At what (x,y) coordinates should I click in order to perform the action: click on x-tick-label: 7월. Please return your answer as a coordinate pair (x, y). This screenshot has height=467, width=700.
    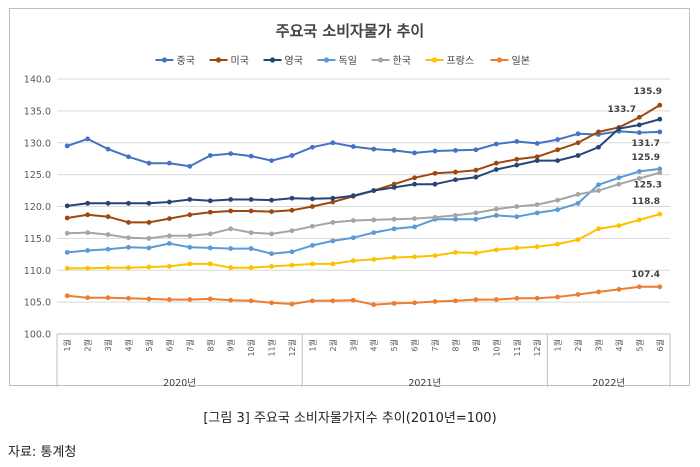
    Looking at the image, I should click on (435, 345).